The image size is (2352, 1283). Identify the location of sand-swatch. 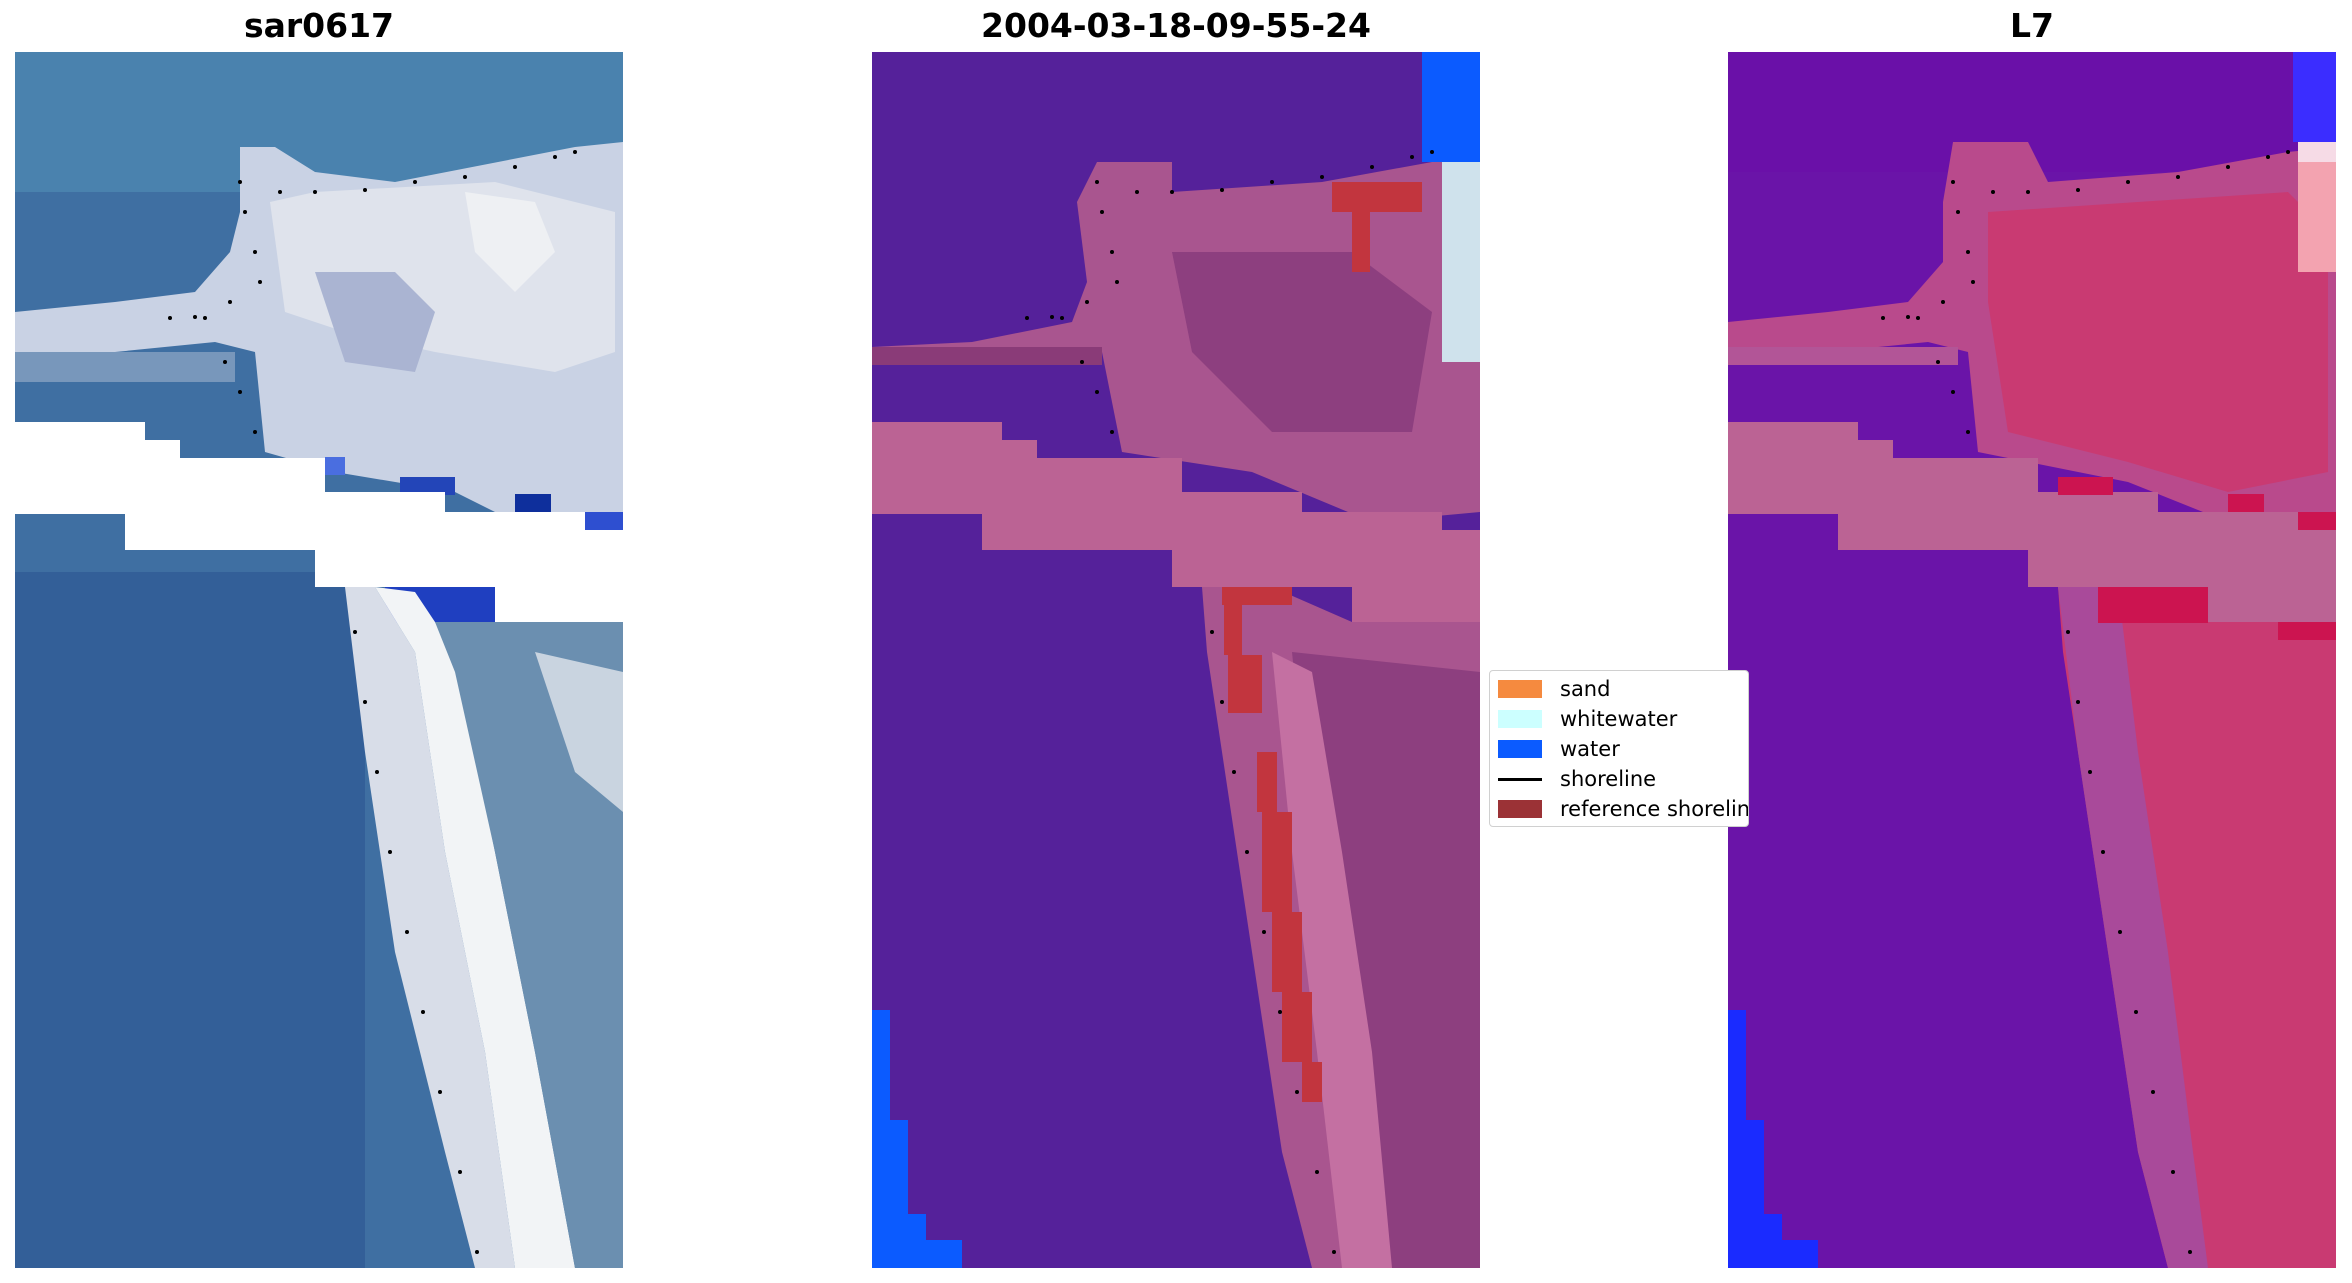
(1520, 689).